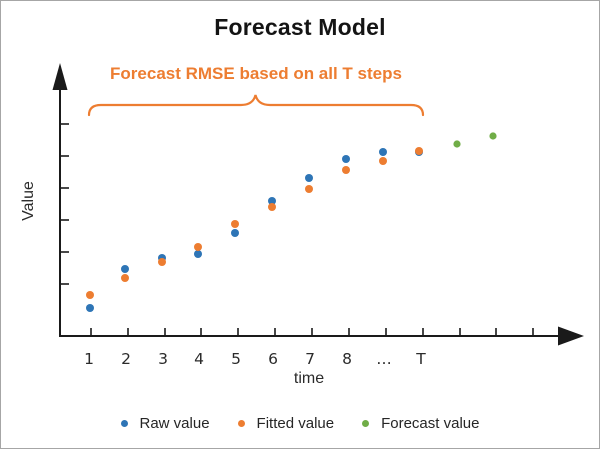 The height and width of the screenshot is (449, 600). Describe the element at coordinates (89, 359) in the screenshot. I see `x-tick-label: 1` at that location.